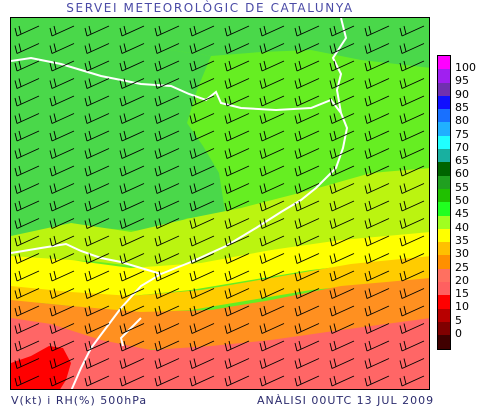 The width and height of the screenshot is (485, 415). What do you see at coordinates (86, 258) in the screenshot?
I see `border-ebro` at bounding box center [86, 258].